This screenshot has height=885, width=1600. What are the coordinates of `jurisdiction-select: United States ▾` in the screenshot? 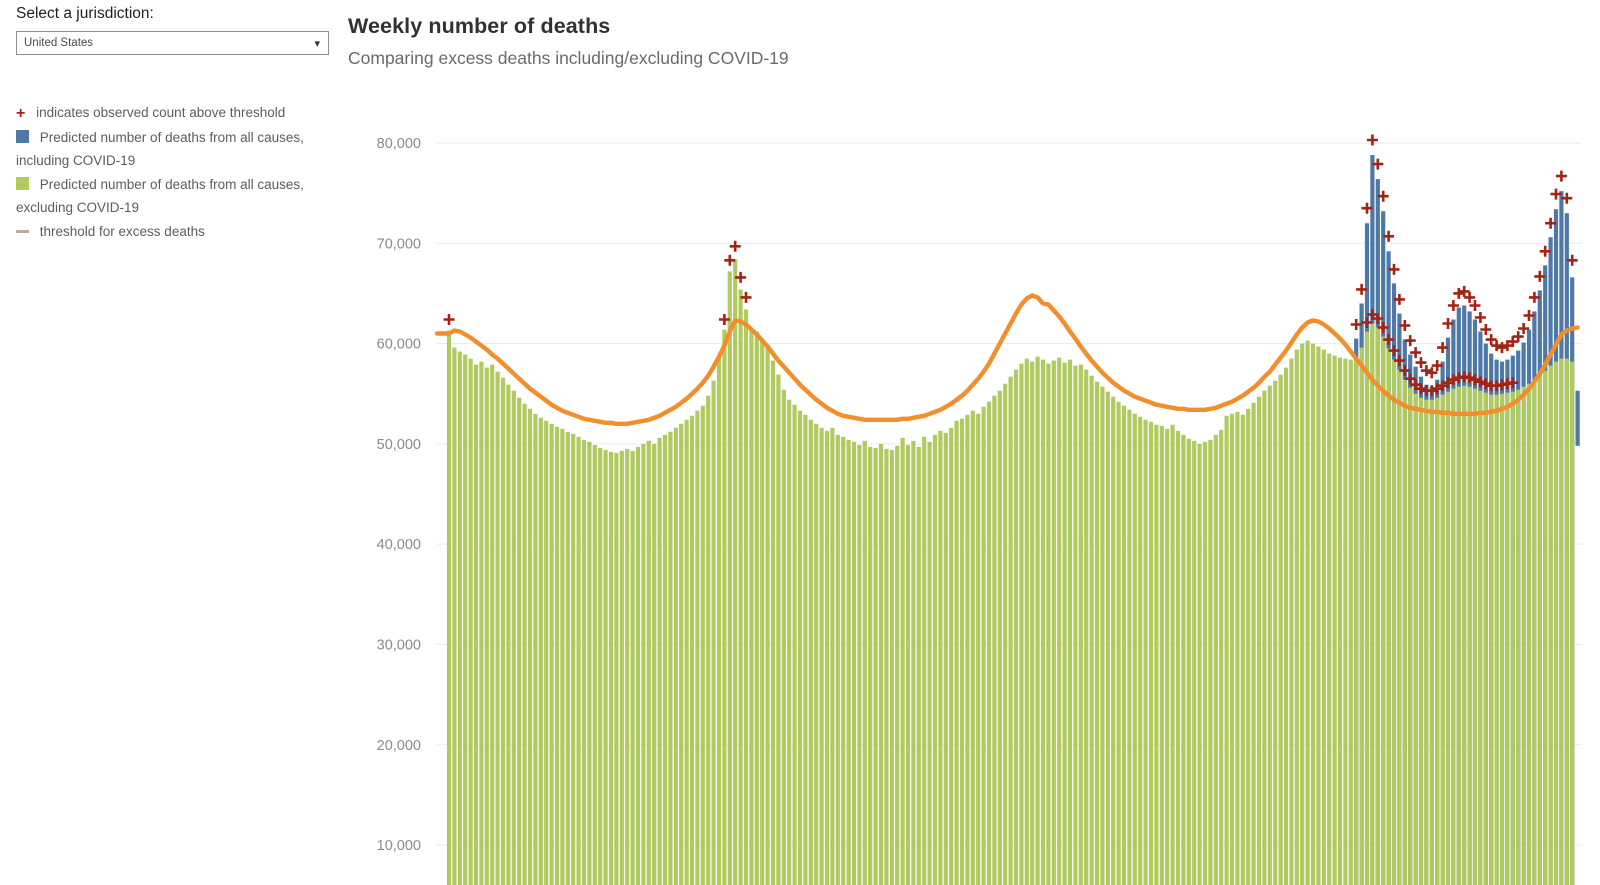 It's located at (172, 43).